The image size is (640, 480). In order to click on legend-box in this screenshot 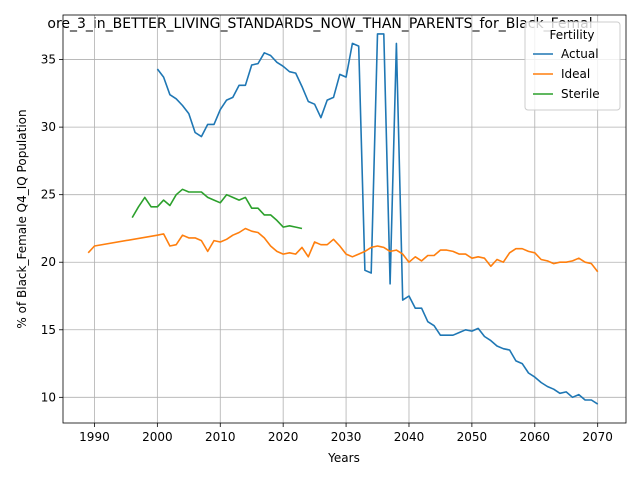, I will do `click(572, 66)`.